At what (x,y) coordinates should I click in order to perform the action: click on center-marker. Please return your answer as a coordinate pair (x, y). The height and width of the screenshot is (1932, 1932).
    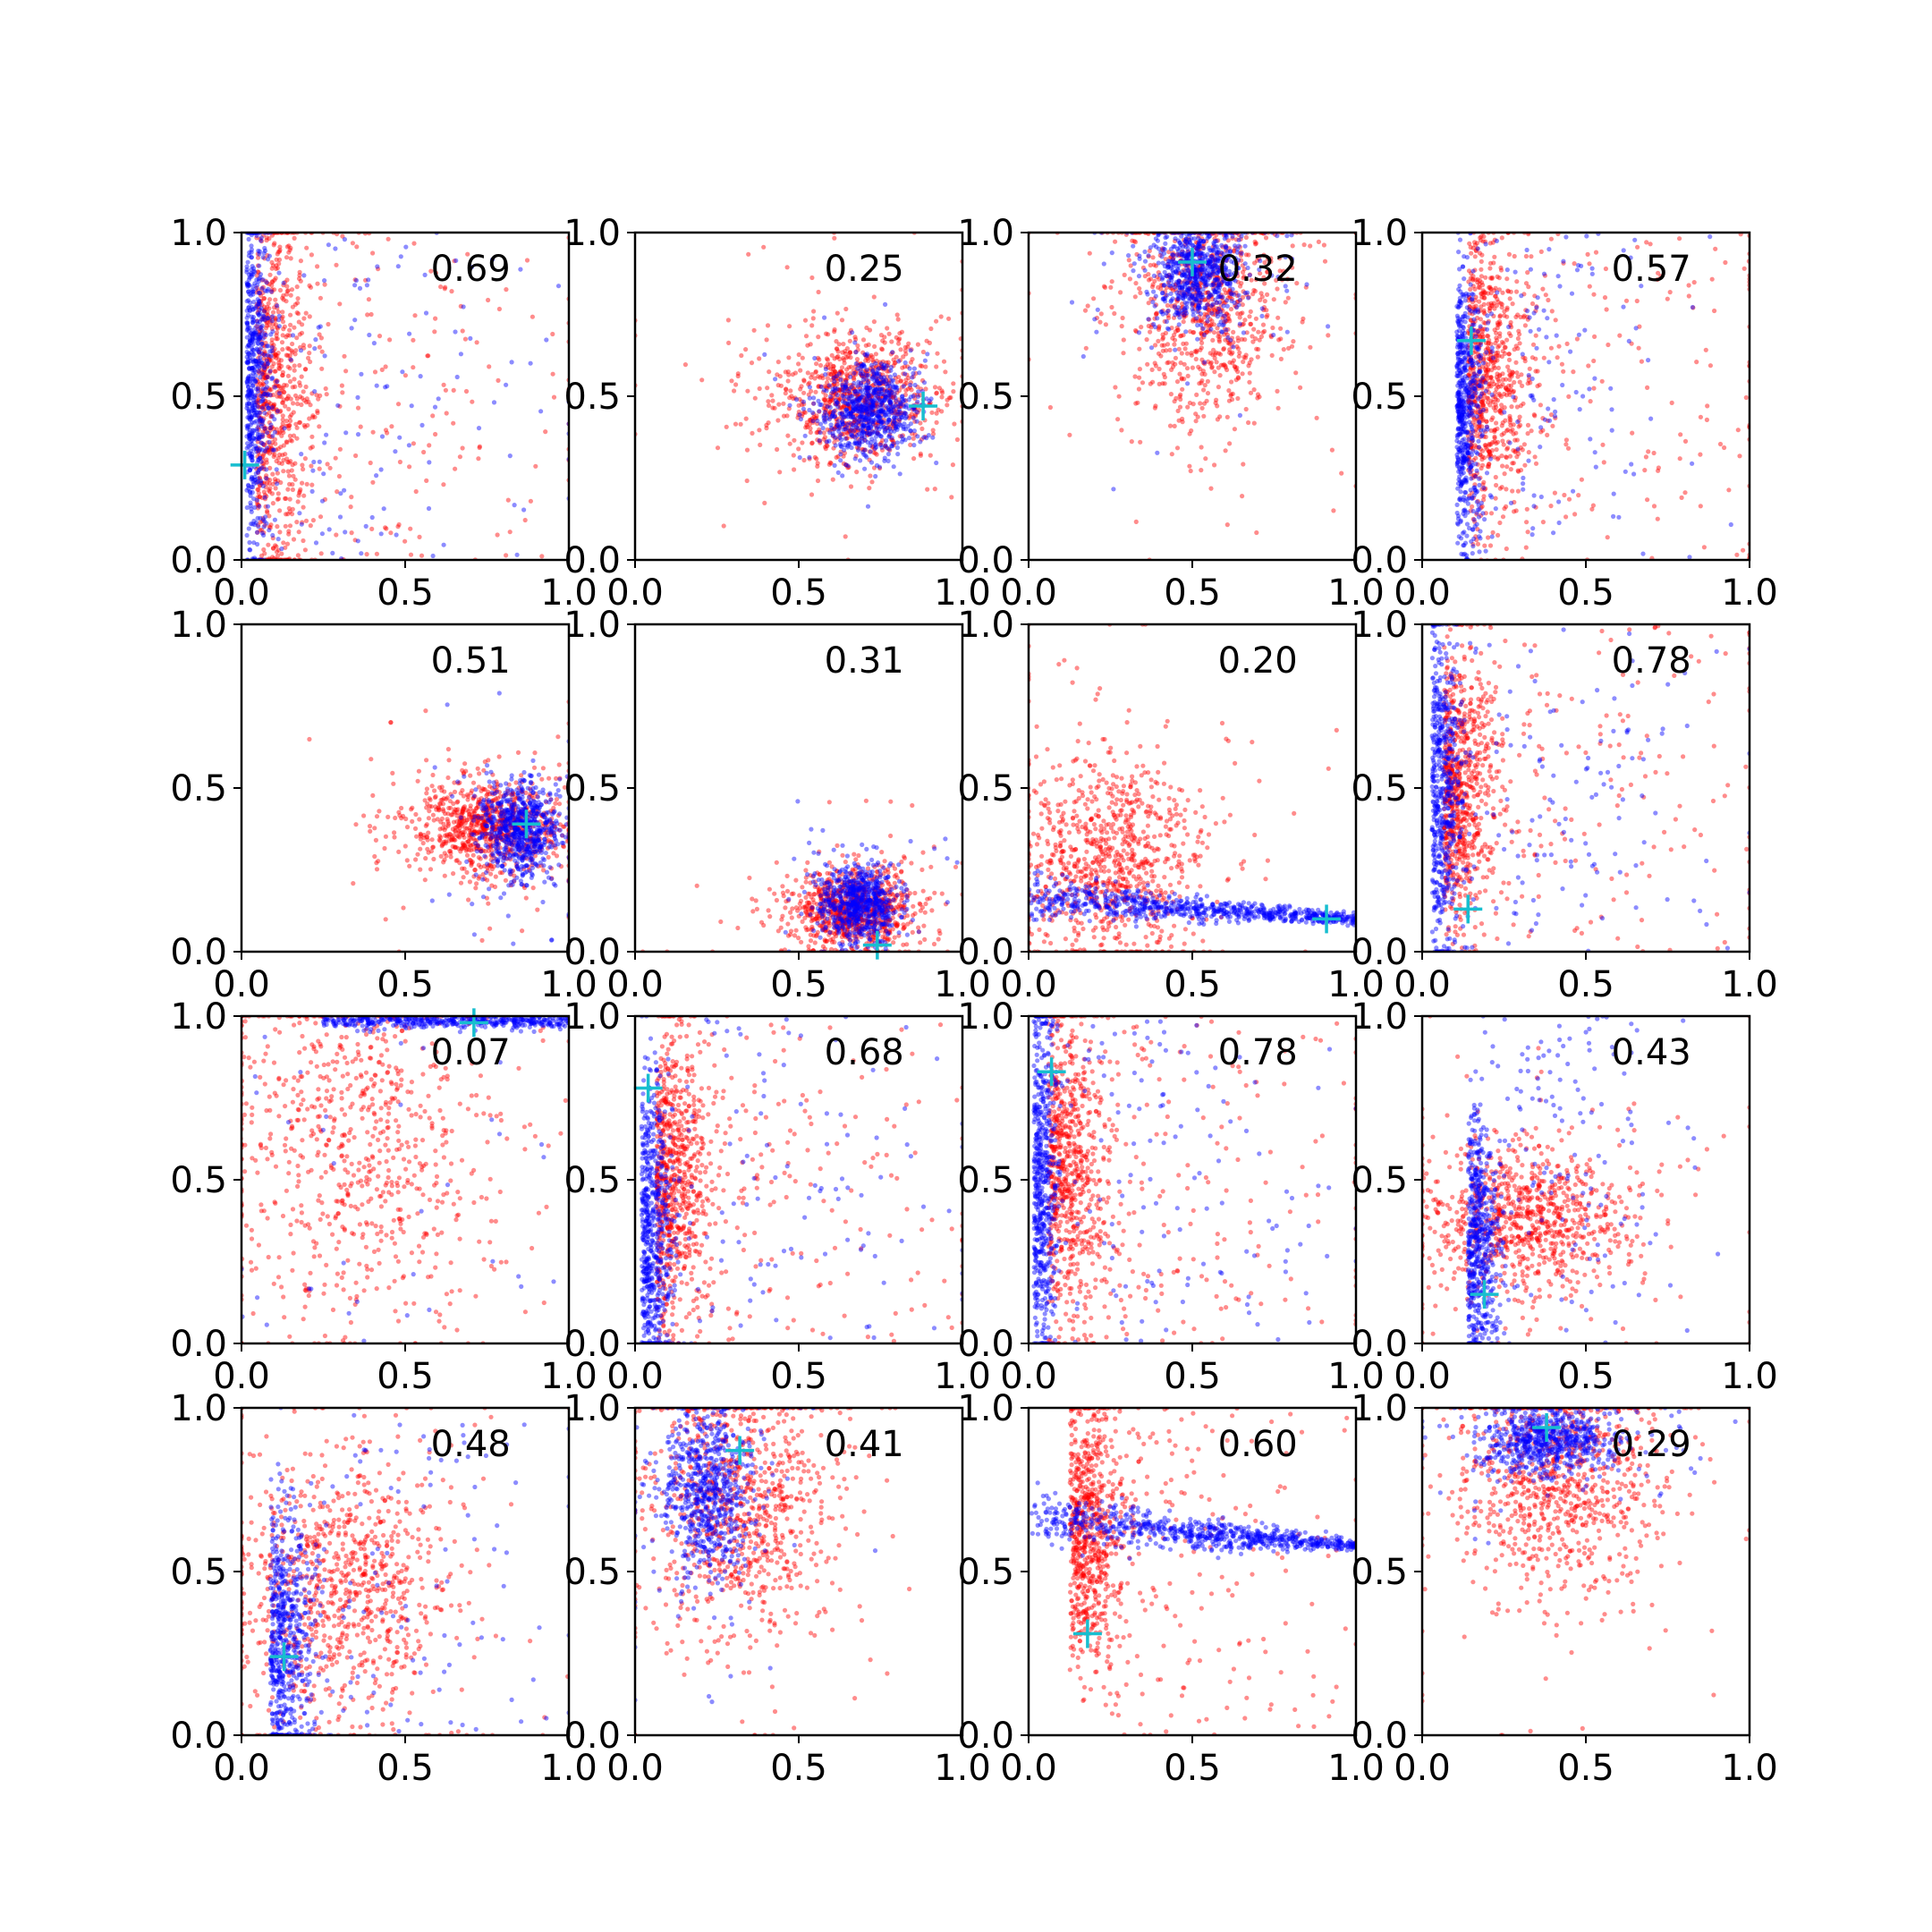
    Looking at the image, I should click on (1192, 261).